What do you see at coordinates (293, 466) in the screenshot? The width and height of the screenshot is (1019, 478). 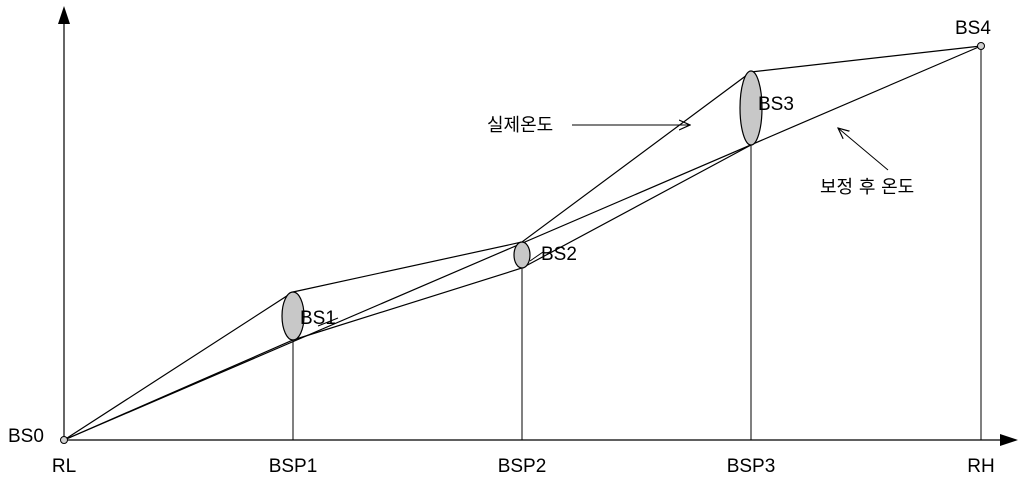 I see `axis-label-bsp1: BSP1` at bounding box center [293, 466].